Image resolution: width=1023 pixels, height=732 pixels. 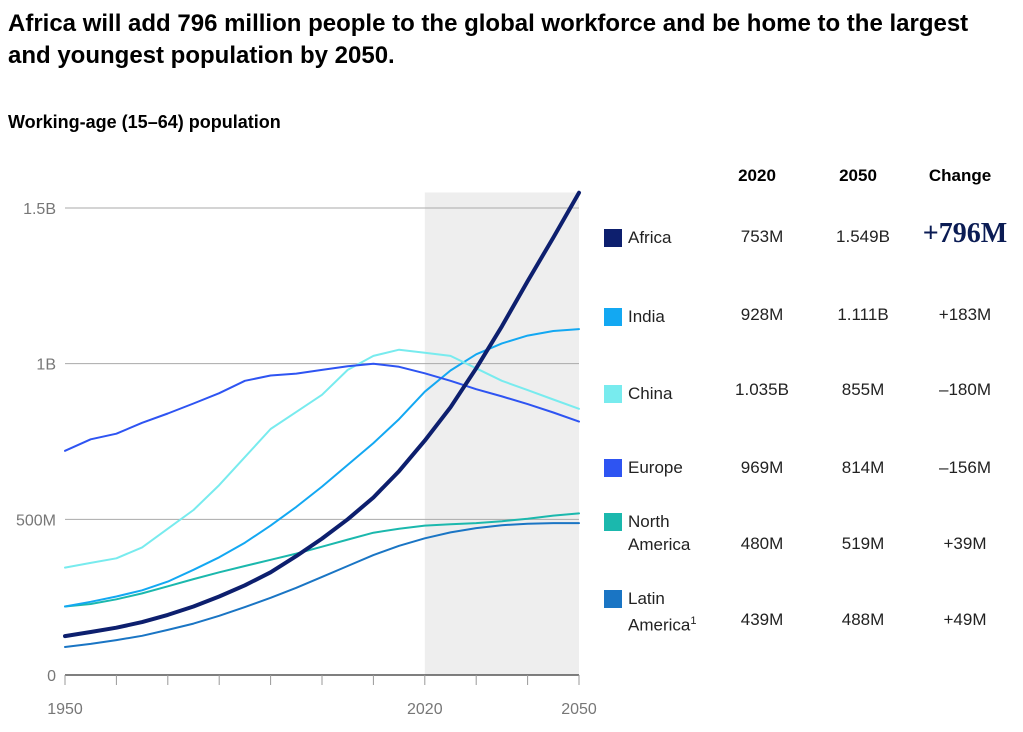 What do you see at coordinates (613, 394) in the screenshot?
I see `china-swatch` at bounding box center [613, 394].